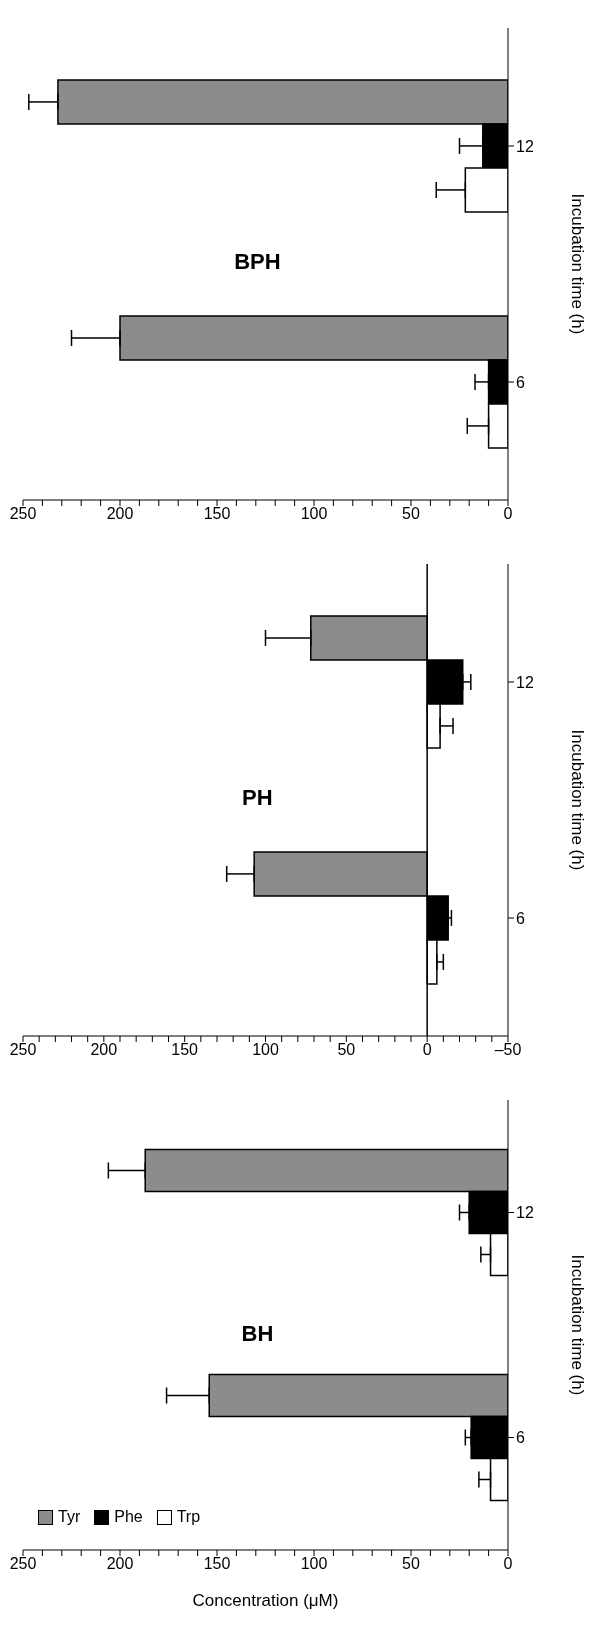  I want to click on legend-label: Phe, so click(128, 1517).